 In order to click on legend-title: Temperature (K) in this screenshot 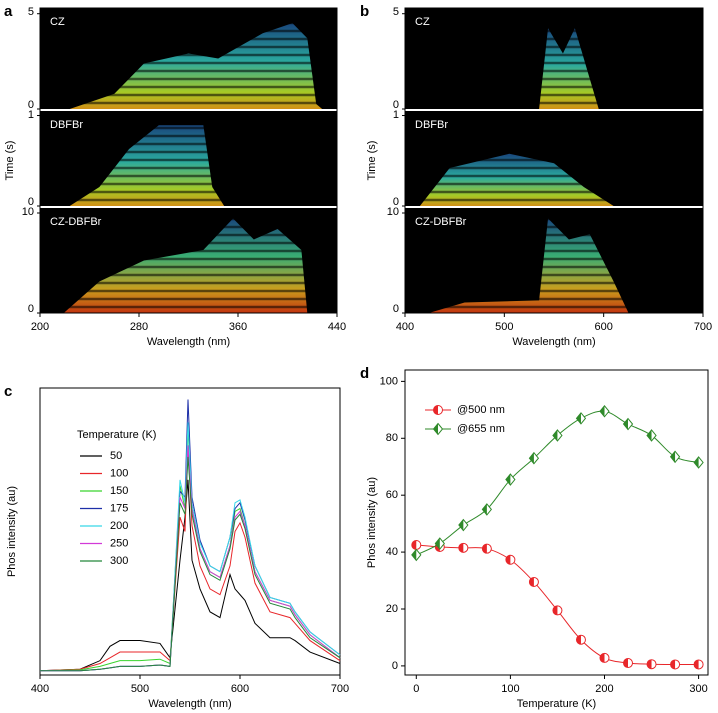, I will do `click(116, 435)`.